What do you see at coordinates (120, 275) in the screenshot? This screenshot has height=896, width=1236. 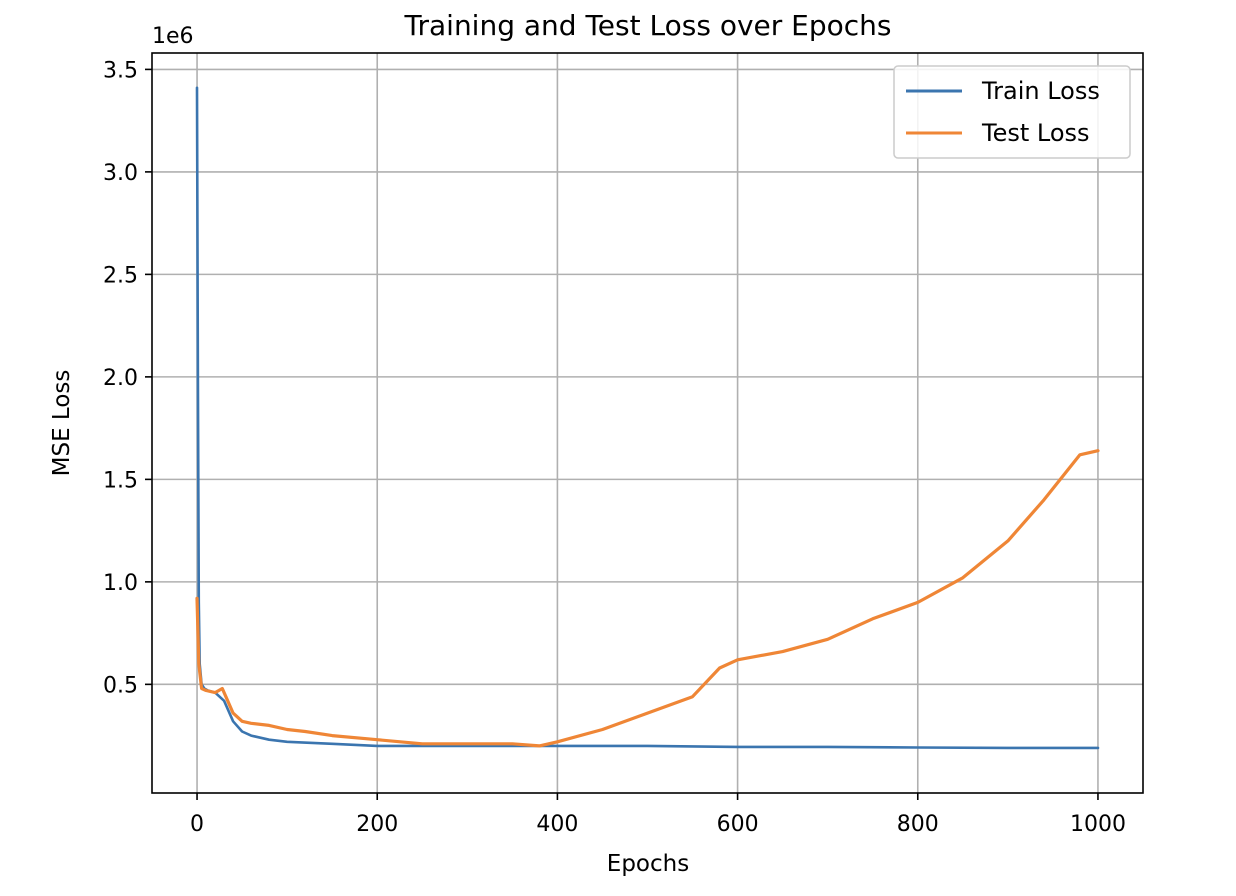 I see `y-tick-label: 2.5` at bounding box center [120, 275].